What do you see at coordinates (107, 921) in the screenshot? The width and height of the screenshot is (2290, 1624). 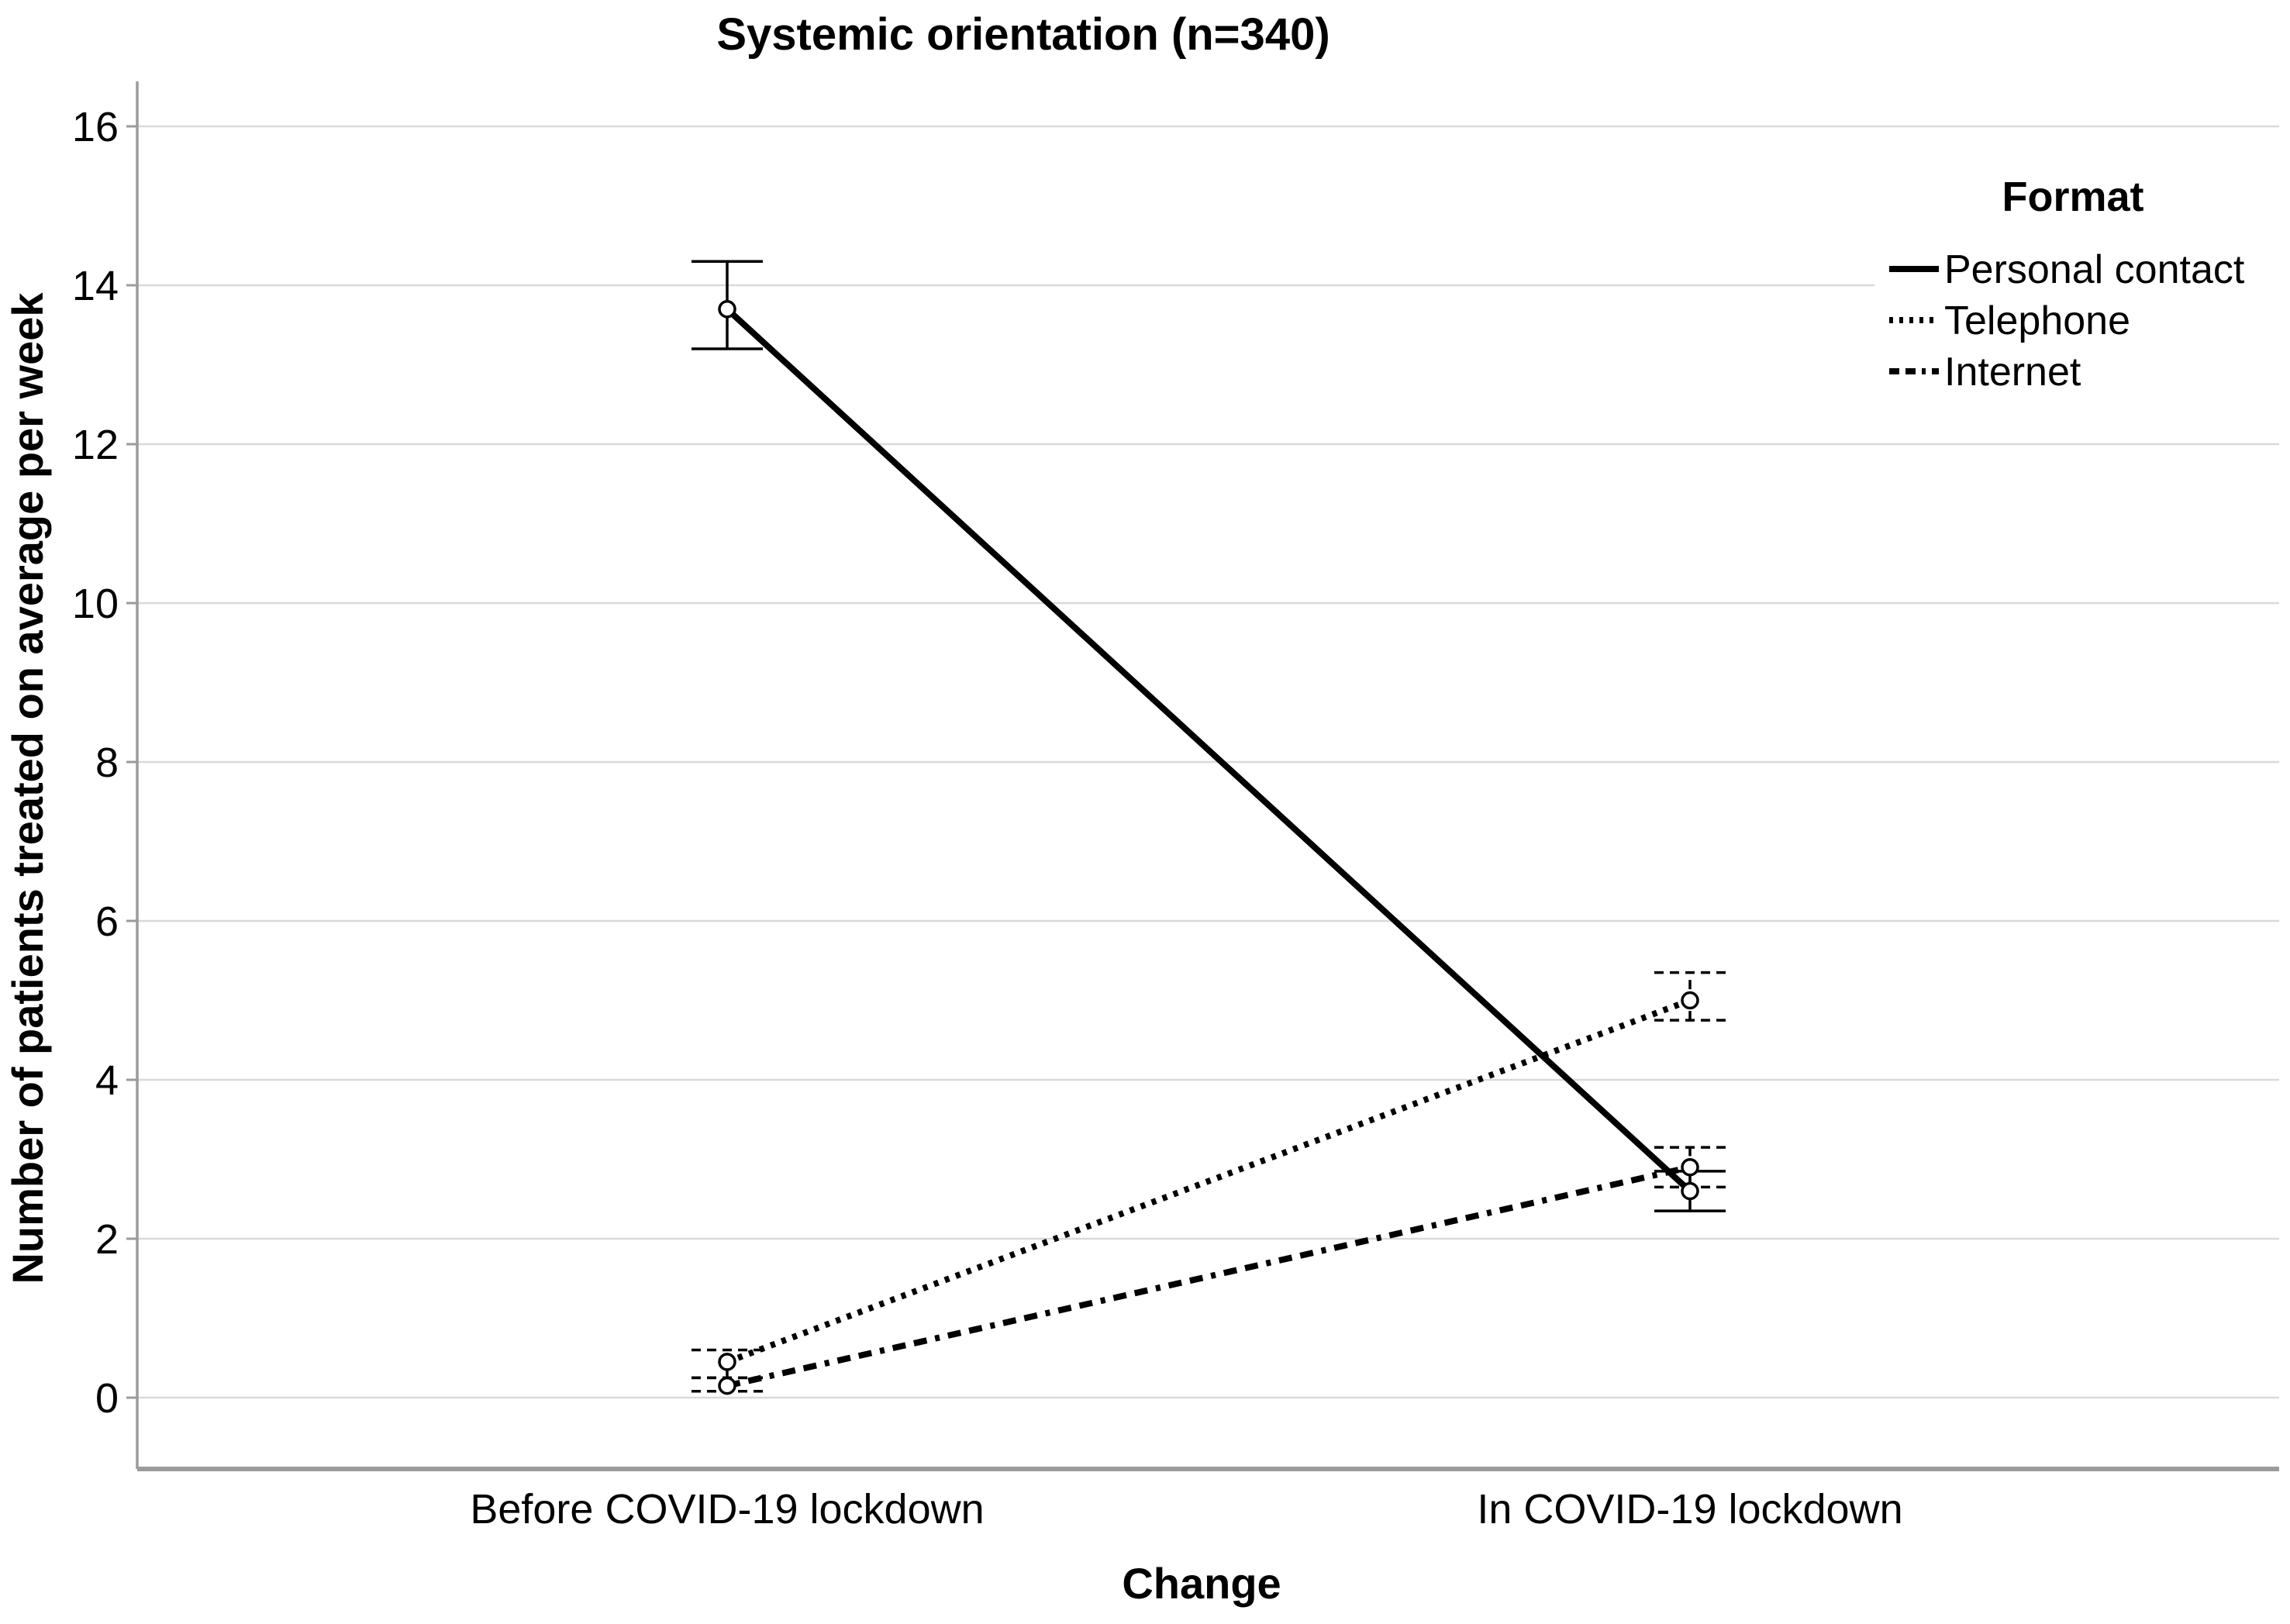 I see `y-tick-label: 6` at bounding box center [107, 921].